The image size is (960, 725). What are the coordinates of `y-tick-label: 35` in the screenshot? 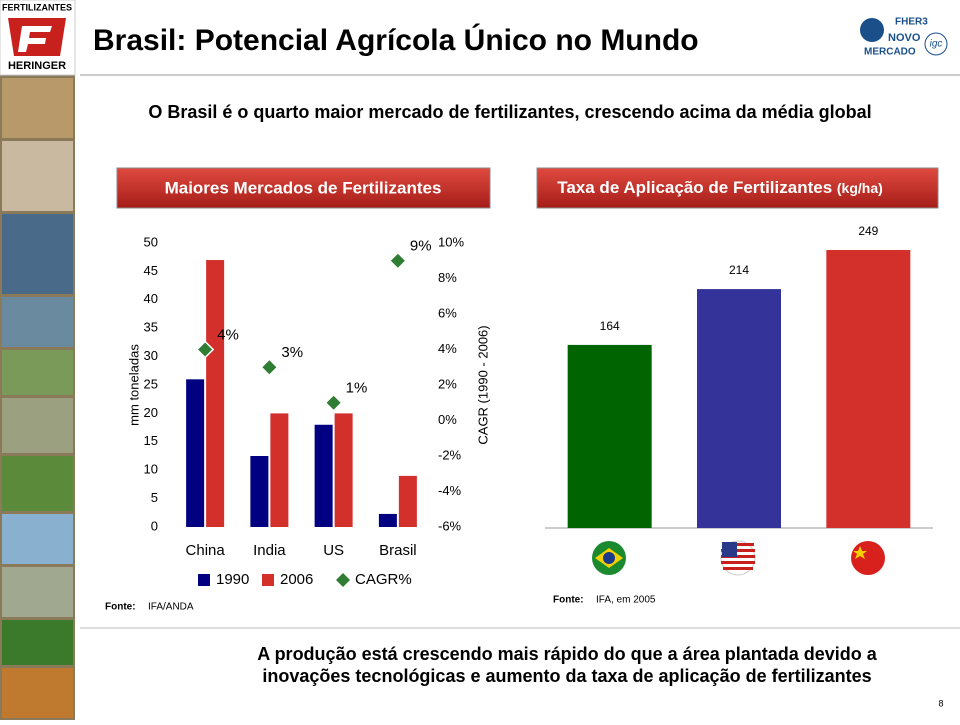 It's located at (151, 327).